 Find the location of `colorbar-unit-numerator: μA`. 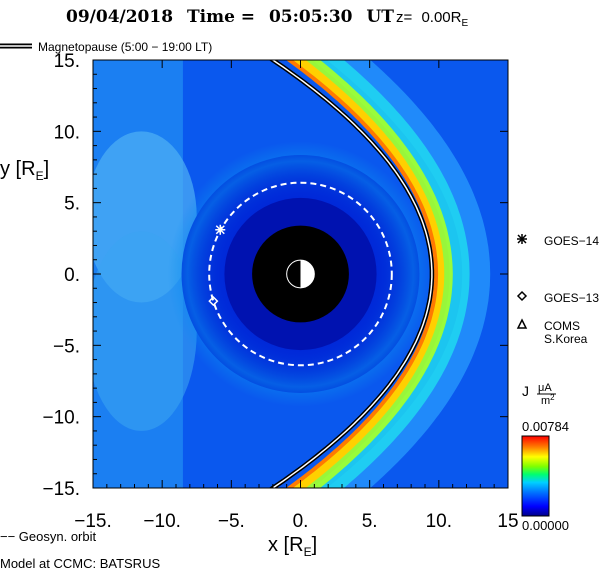

colorbar-unit-numerator: μA is located at coordinates (545, 388).